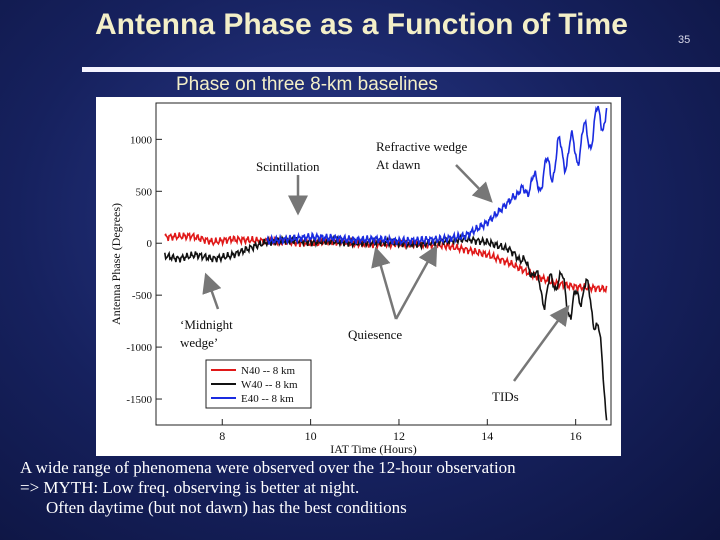 The height and width of the screenshot is (540, 720). I want to click on y-tick-label: -500, so click(142, 296).